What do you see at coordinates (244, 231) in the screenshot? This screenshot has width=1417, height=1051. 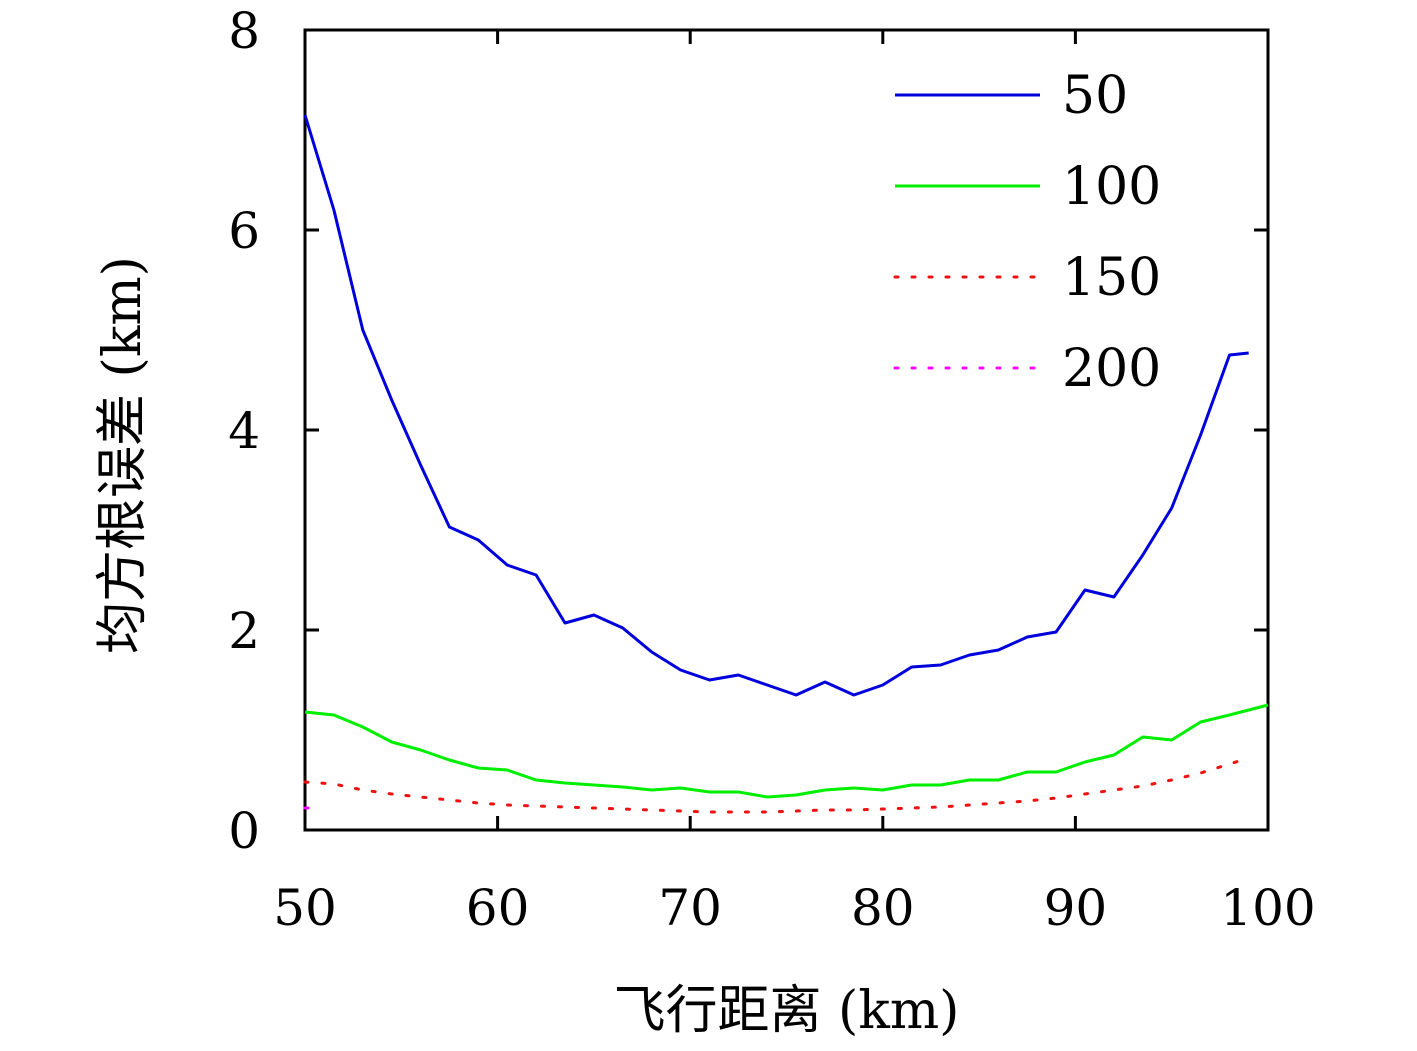 I see `y-tick-label: 6` at bounding box center [244, 231].